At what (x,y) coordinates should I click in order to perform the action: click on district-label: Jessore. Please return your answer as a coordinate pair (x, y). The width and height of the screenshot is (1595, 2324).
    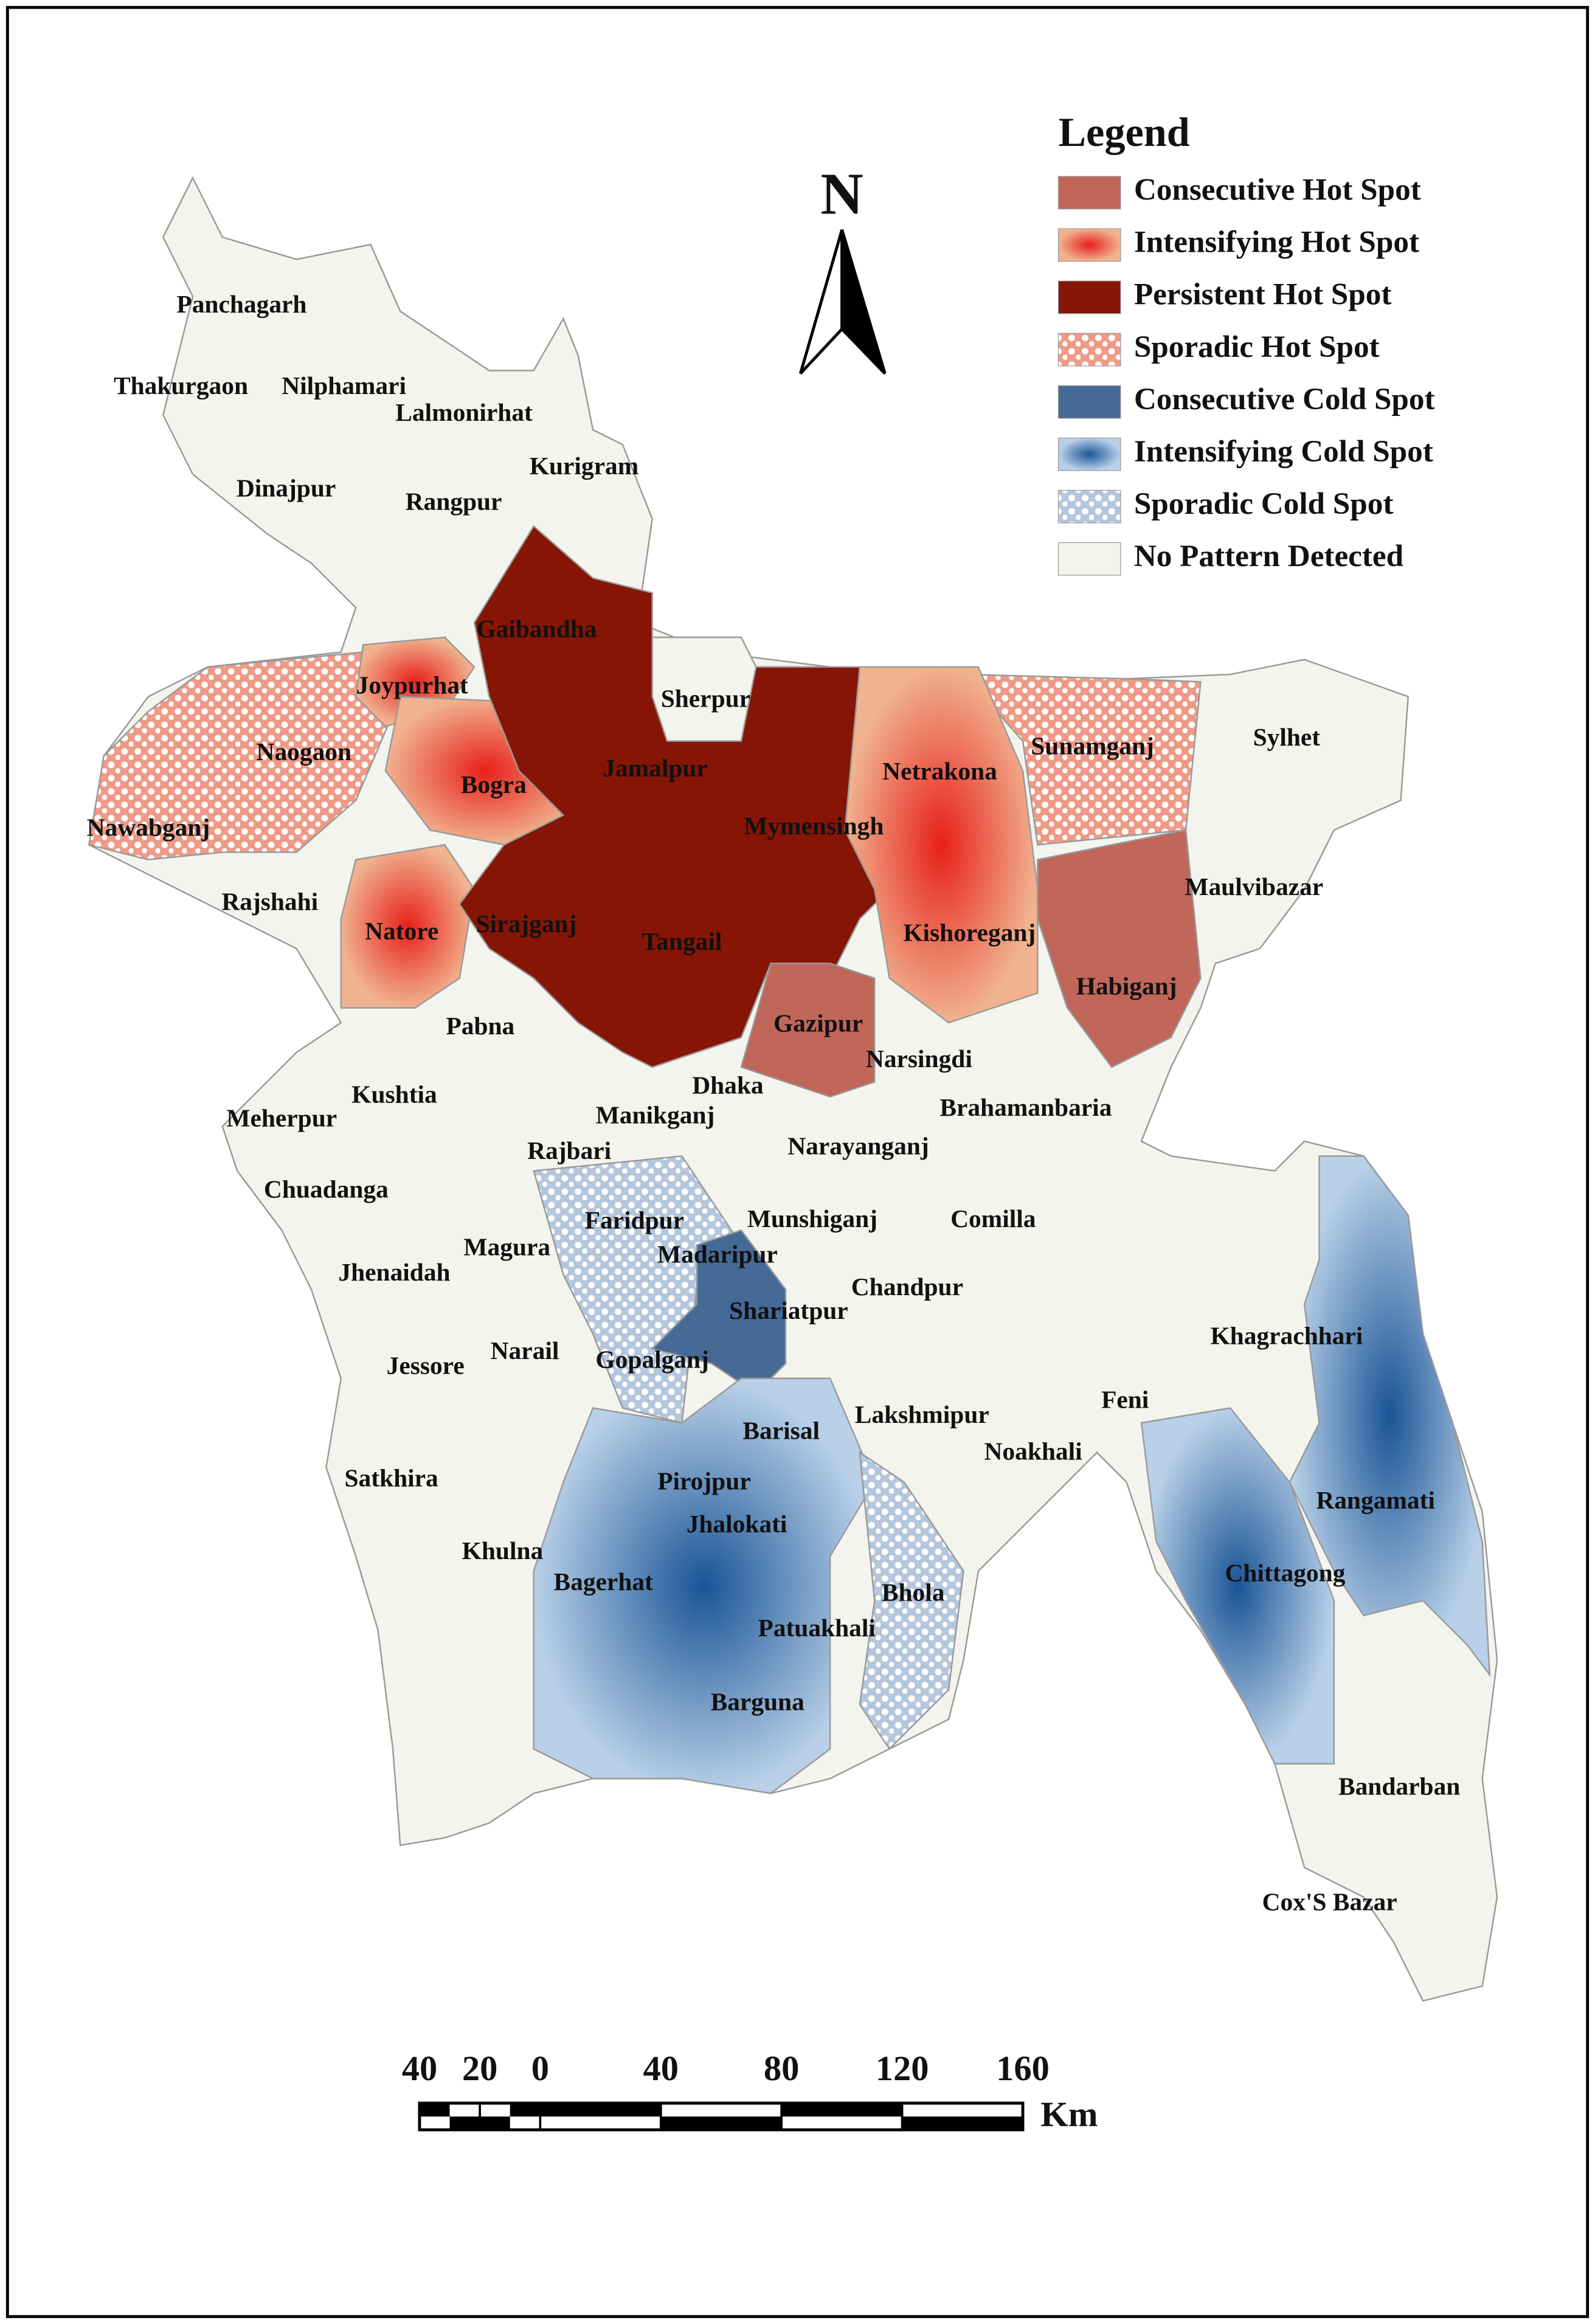
    Looking at the image, I should click on (426, 1365).